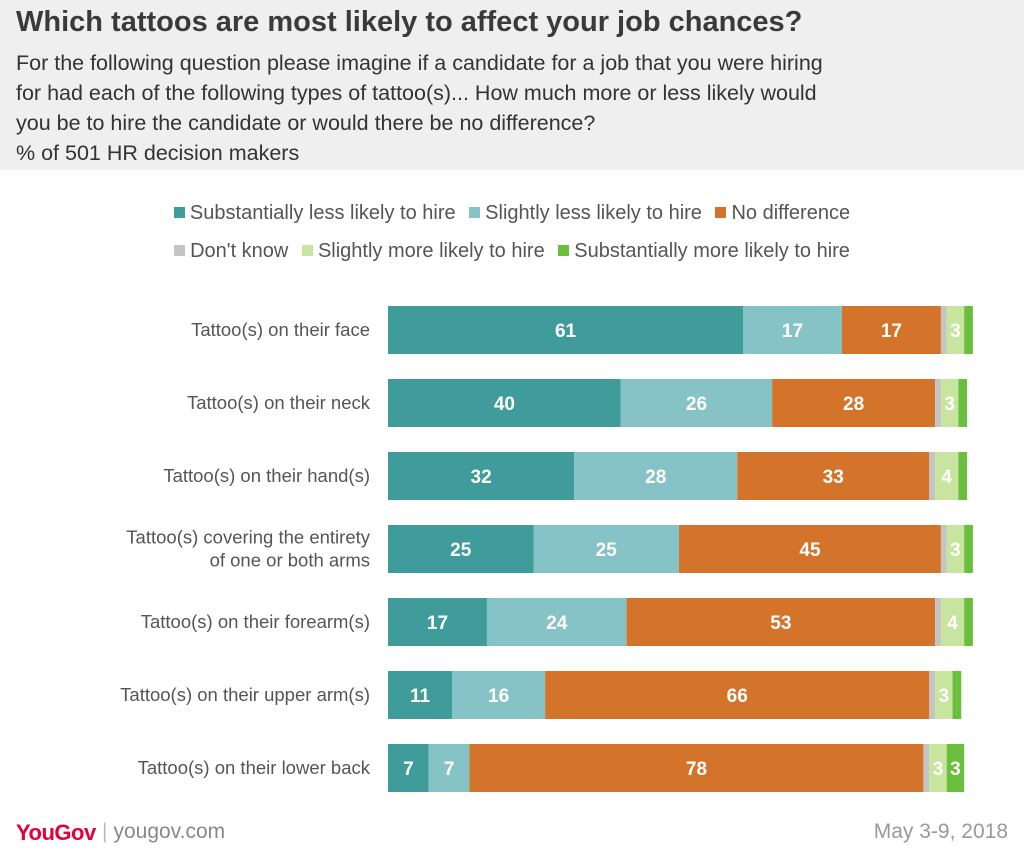 The image size is (1024, 852). What do you see at coordinates (940, 831) in the screenshot?
I see `survey-date: May 3-9, 2018` at bounding box center [940, 831].